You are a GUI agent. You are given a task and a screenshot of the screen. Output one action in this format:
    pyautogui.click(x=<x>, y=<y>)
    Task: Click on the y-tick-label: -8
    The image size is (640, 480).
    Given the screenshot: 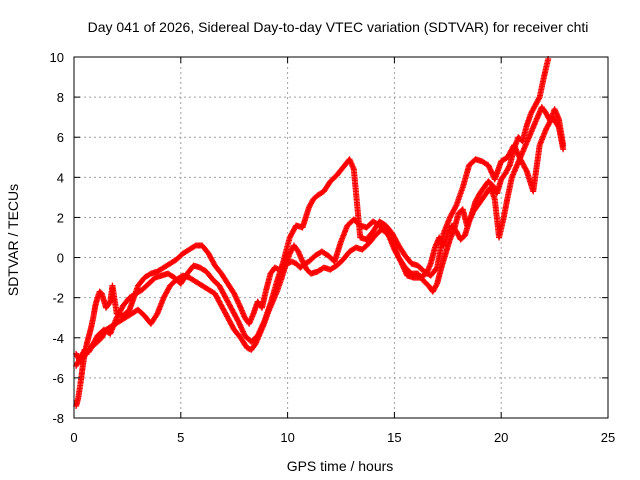 What is the action you would take?
    pyautogui.click(x=58, y=418)
    